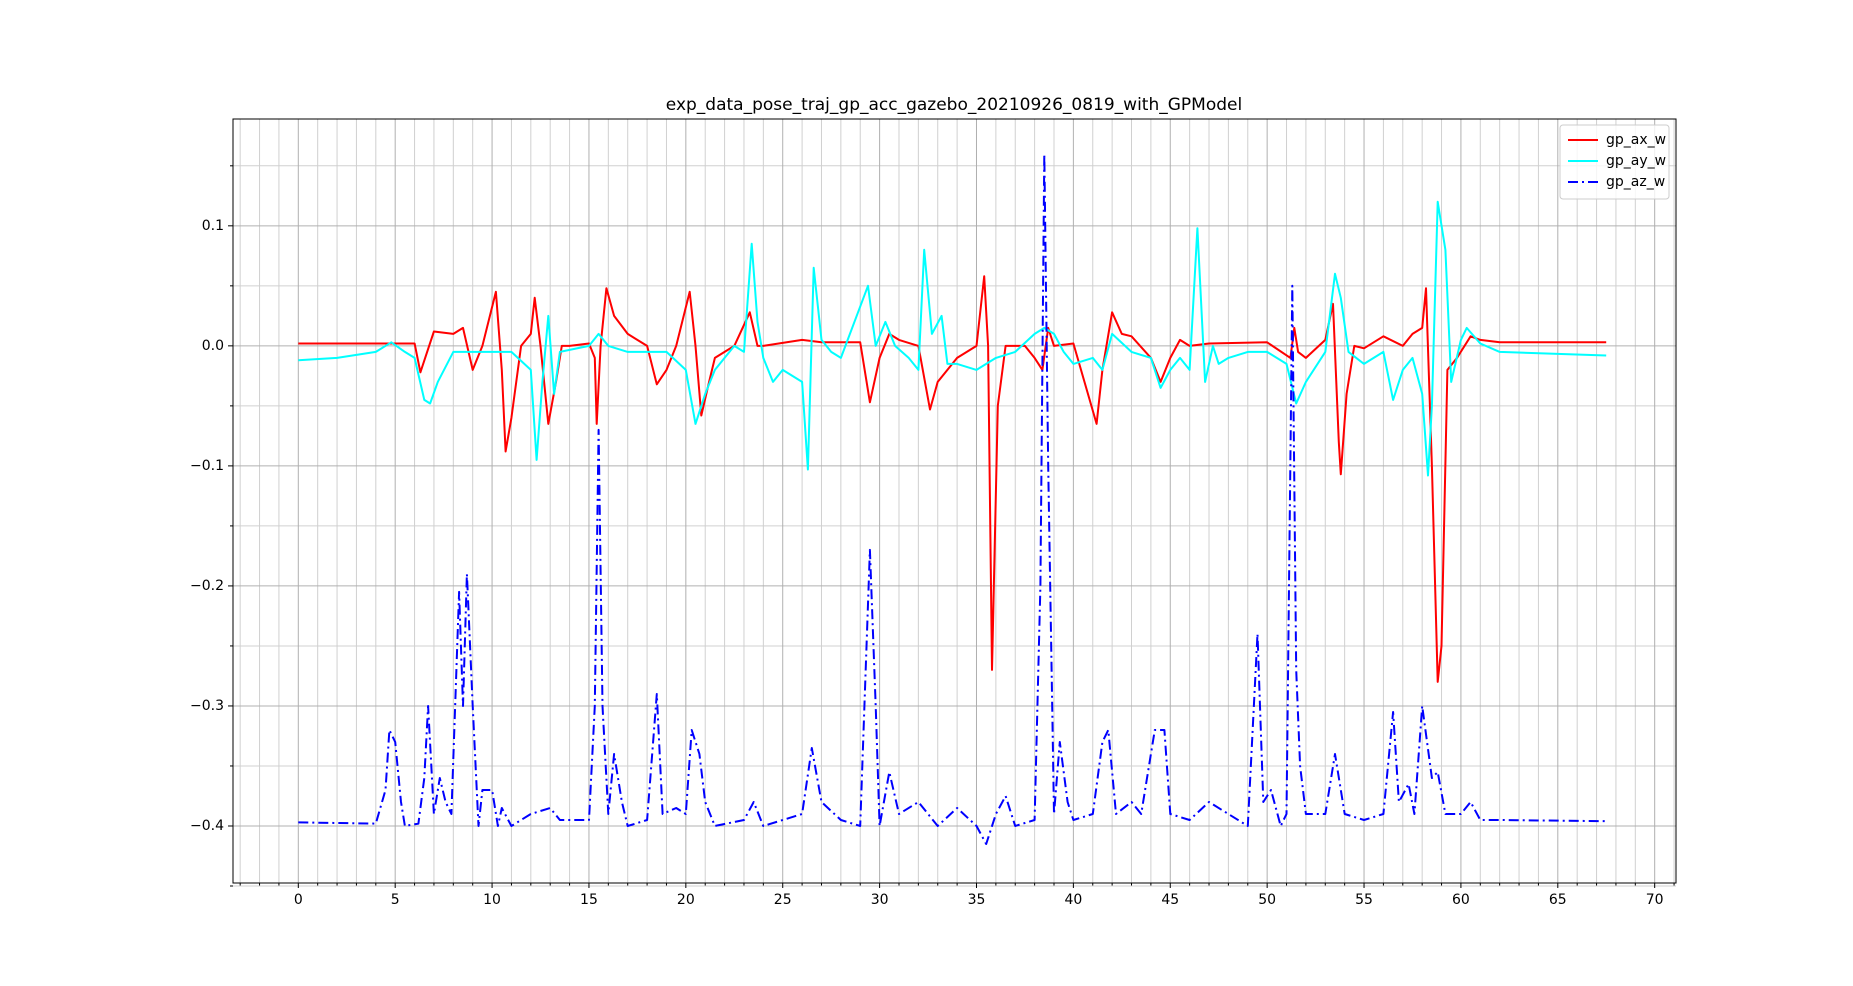  Describe the element at coordinates (207, 586) in the screenshot. I see `y-tick-label: −0.2` at that location.